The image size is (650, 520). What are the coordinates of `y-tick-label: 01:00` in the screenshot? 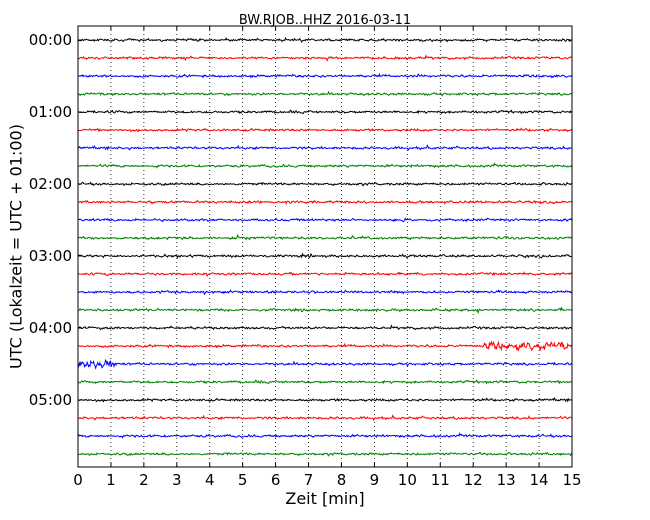 It's located at (50, 112).